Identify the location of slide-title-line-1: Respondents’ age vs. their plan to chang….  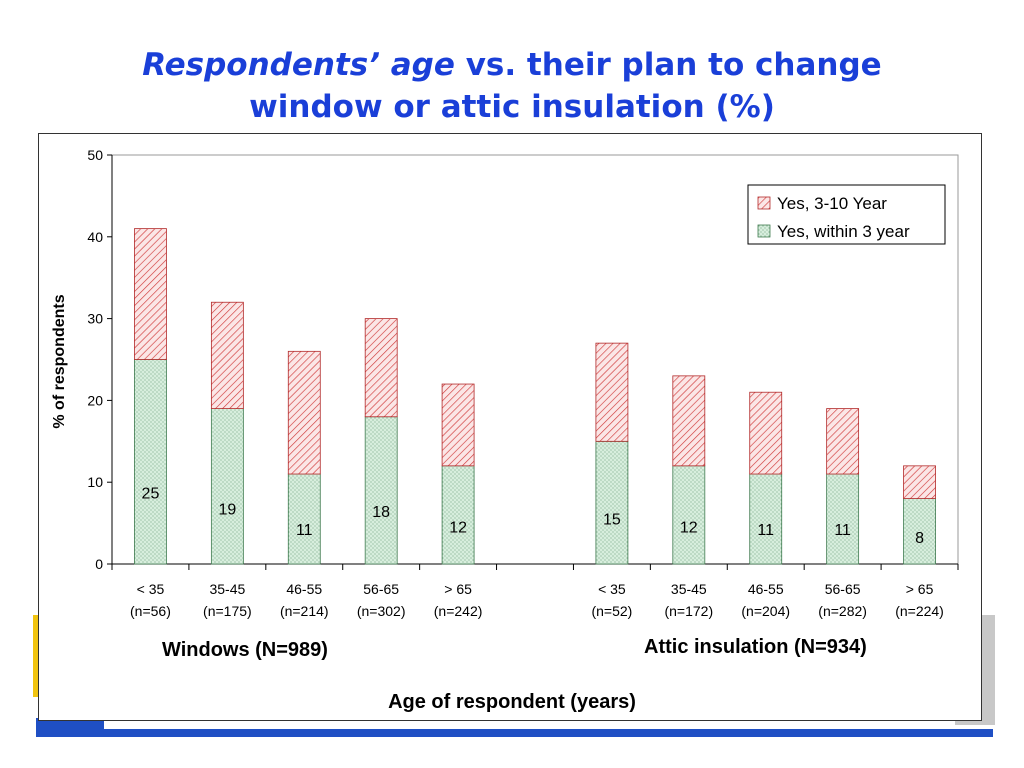
(512, 65).